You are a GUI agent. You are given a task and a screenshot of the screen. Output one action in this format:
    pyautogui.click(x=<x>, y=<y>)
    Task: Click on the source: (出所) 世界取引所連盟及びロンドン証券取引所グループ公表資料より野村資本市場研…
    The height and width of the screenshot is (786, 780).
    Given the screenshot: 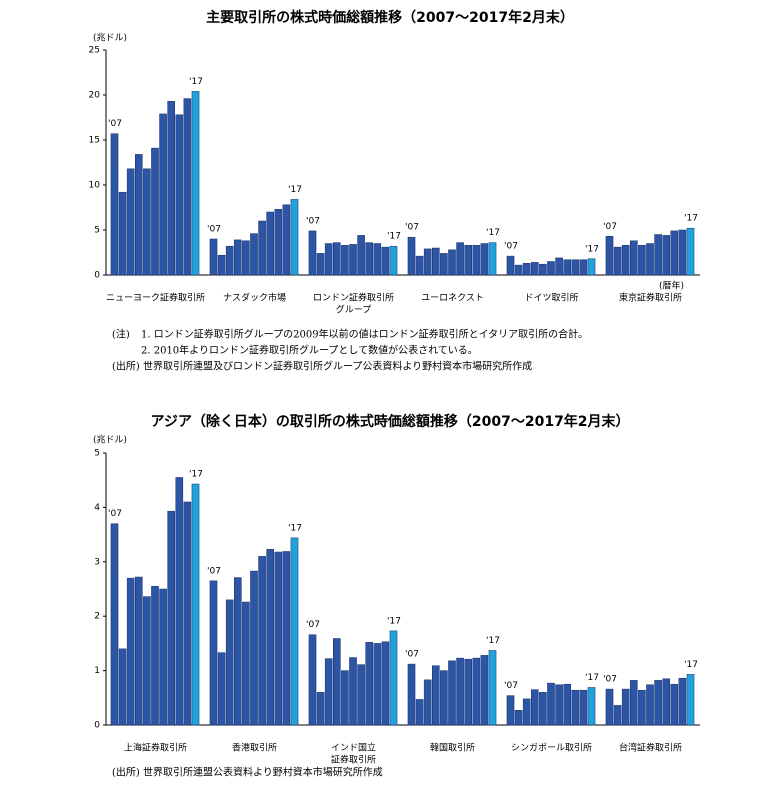 What is the action you would take?
    pyautogui.click(x=322, y=366)
    